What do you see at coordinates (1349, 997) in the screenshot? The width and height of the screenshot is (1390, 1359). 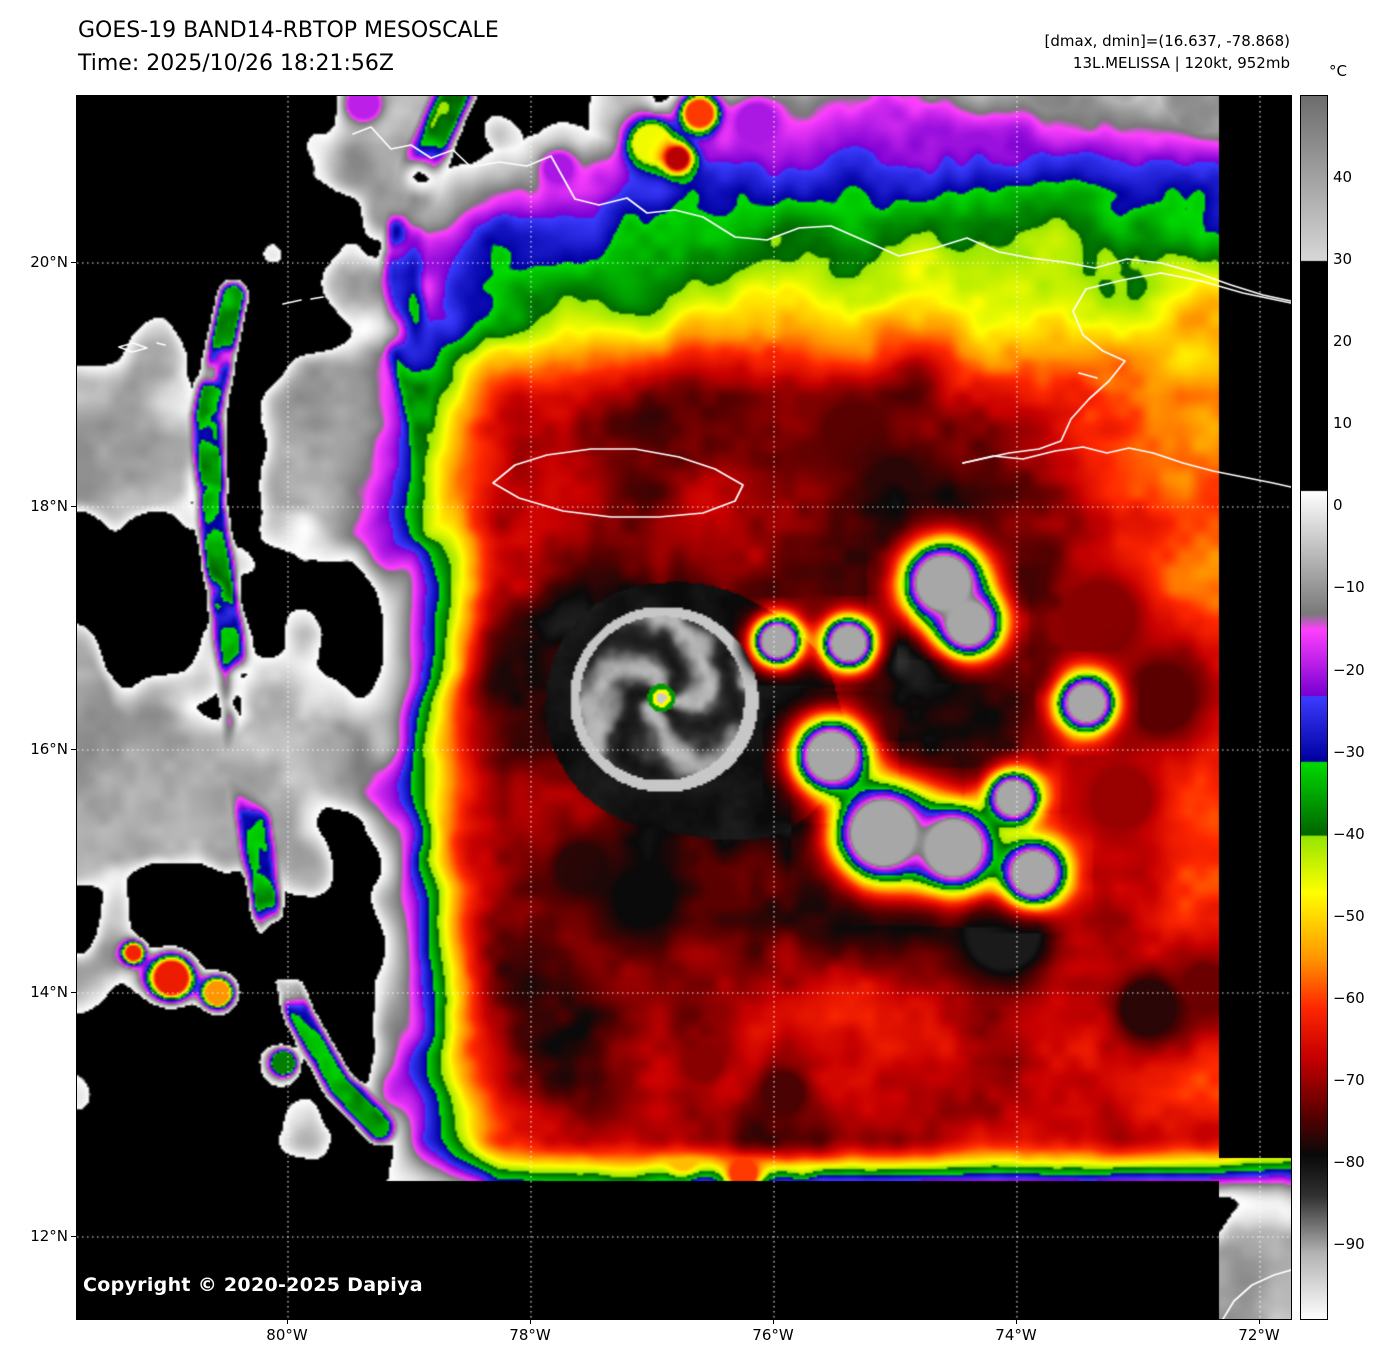 I see `colorbar-tick-label: −60` at bounding box center [1349, 997].